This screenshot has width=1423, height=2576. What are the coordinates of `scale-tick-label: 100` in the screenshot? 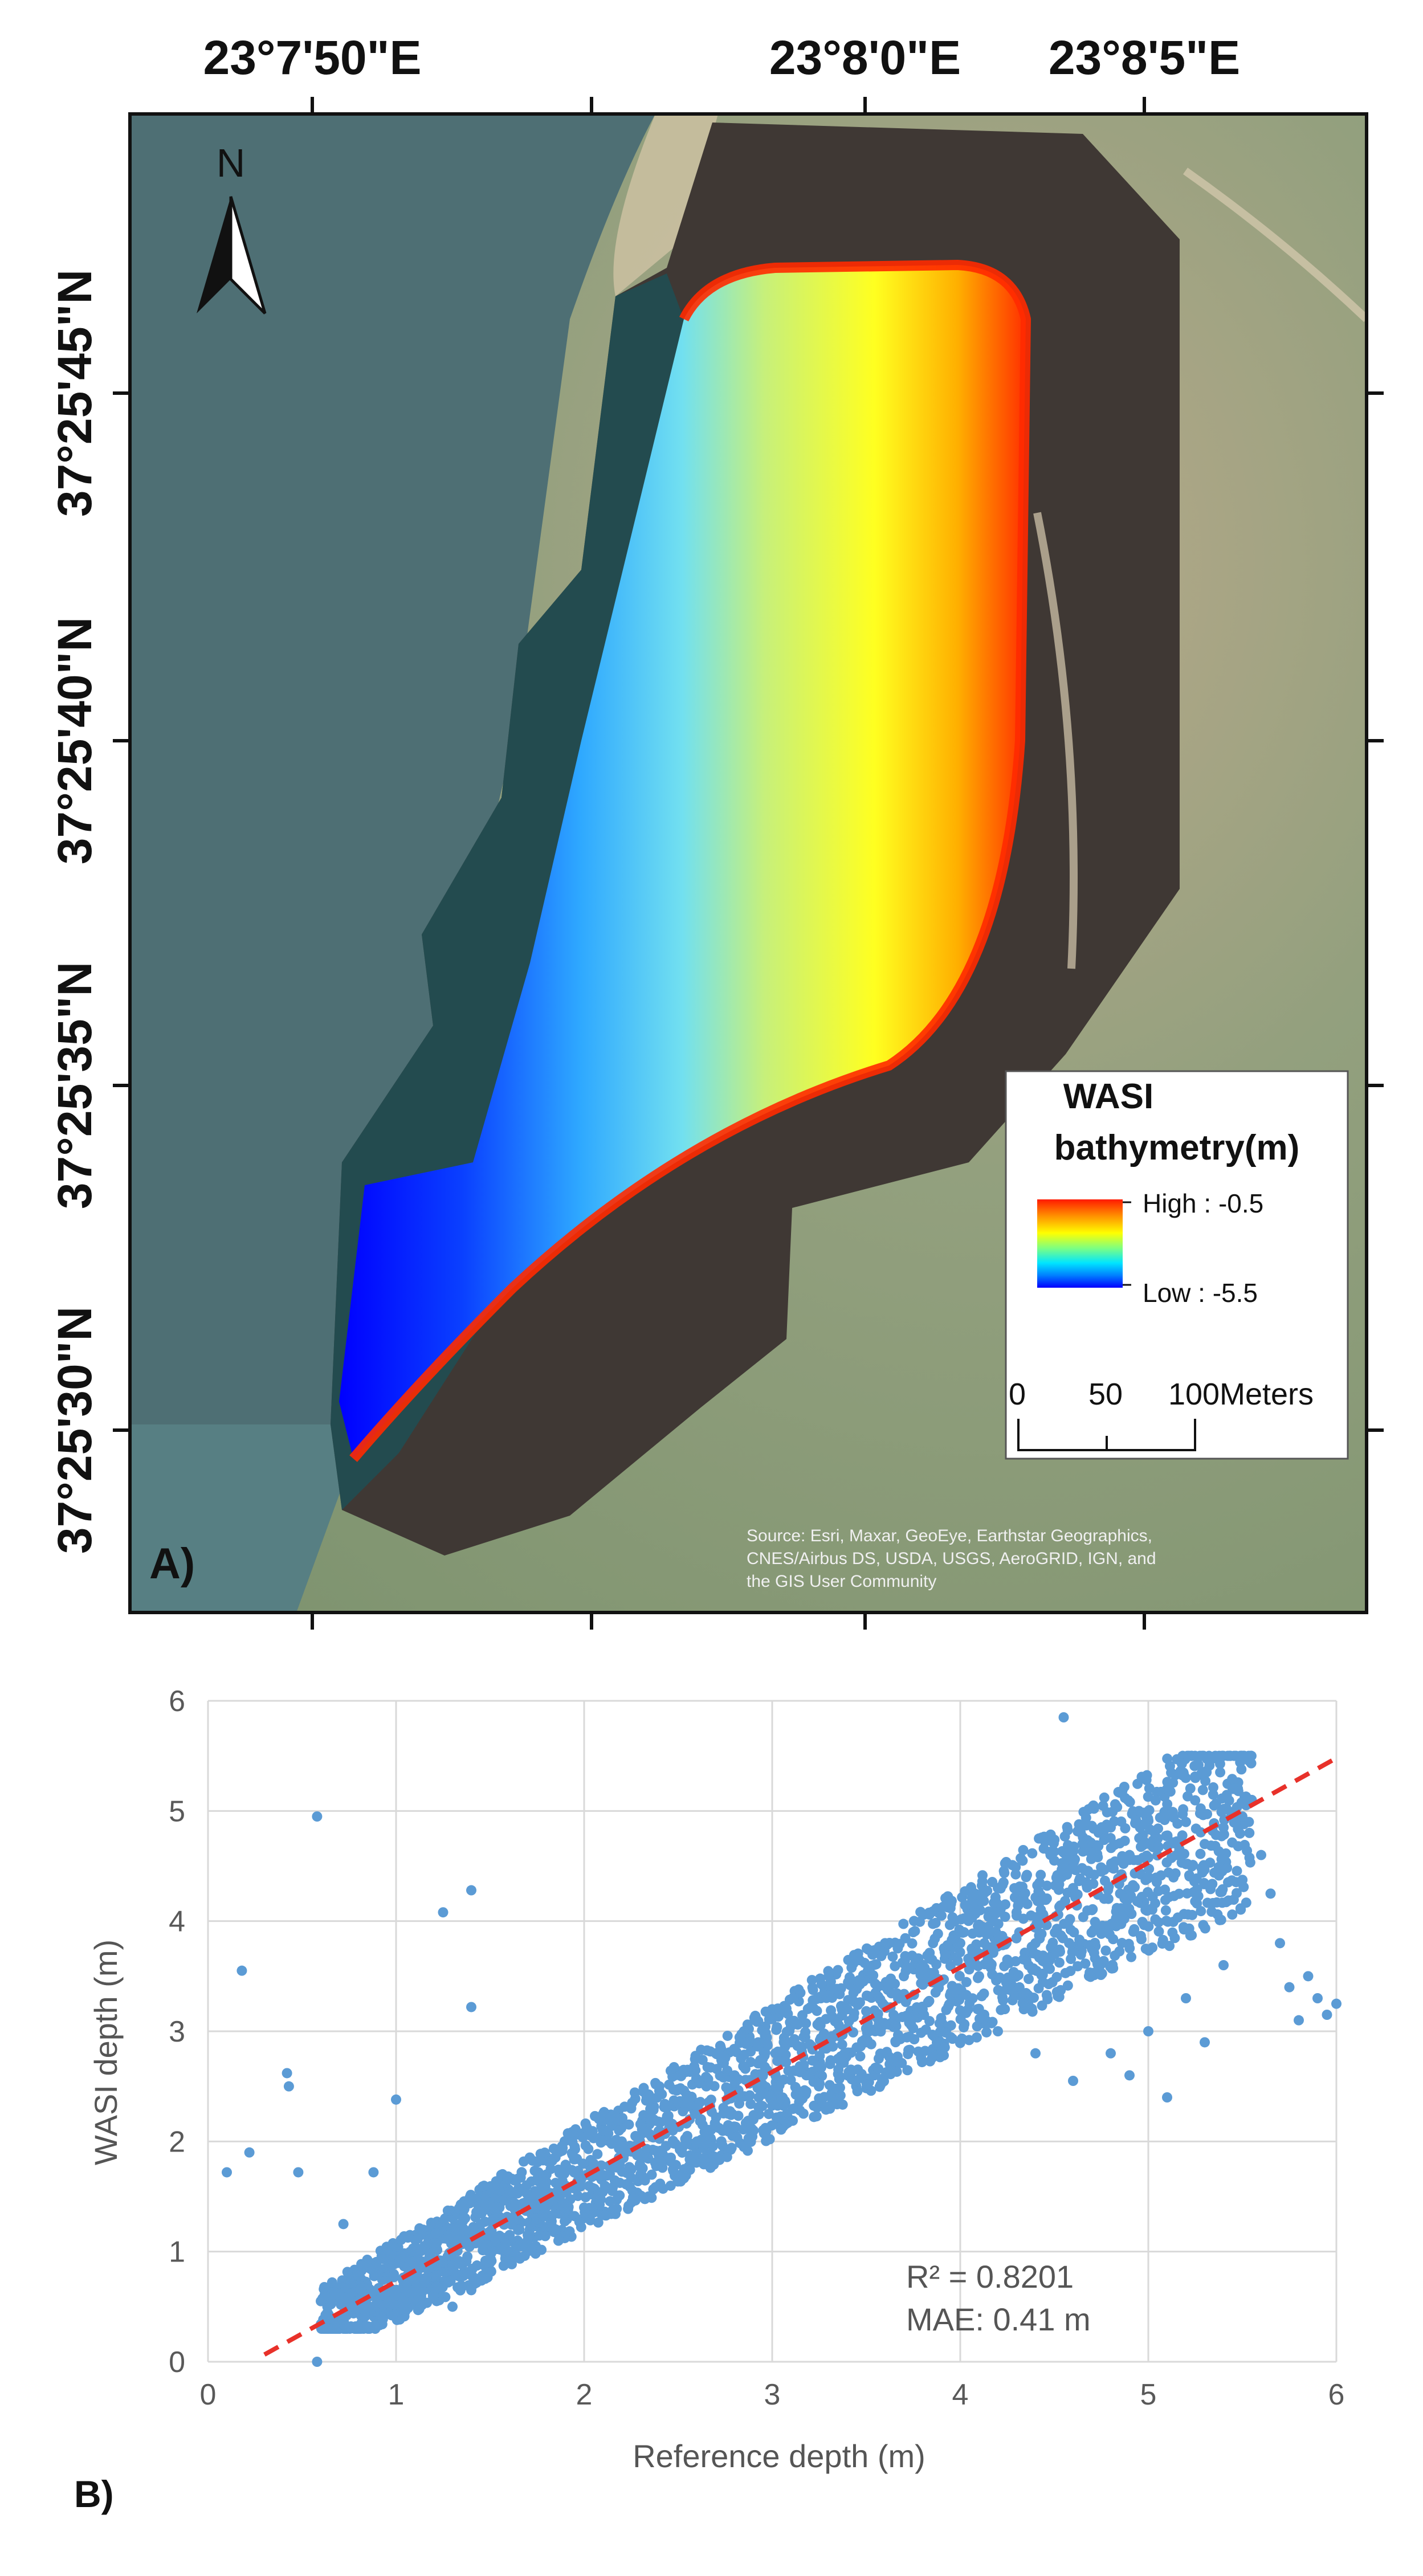 It's located at (1194, 1394).